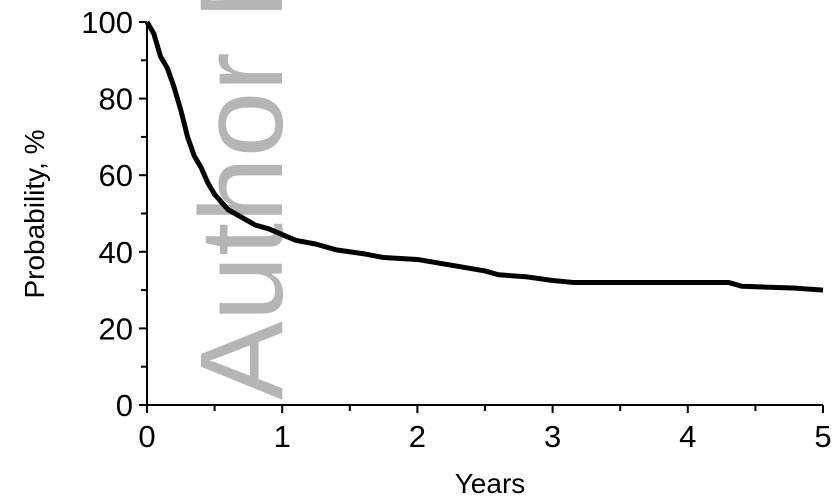 Image resolution: width=838 pixels, height=500 pixels. I want to click on y-tick-label: 0, so click(124, 405).